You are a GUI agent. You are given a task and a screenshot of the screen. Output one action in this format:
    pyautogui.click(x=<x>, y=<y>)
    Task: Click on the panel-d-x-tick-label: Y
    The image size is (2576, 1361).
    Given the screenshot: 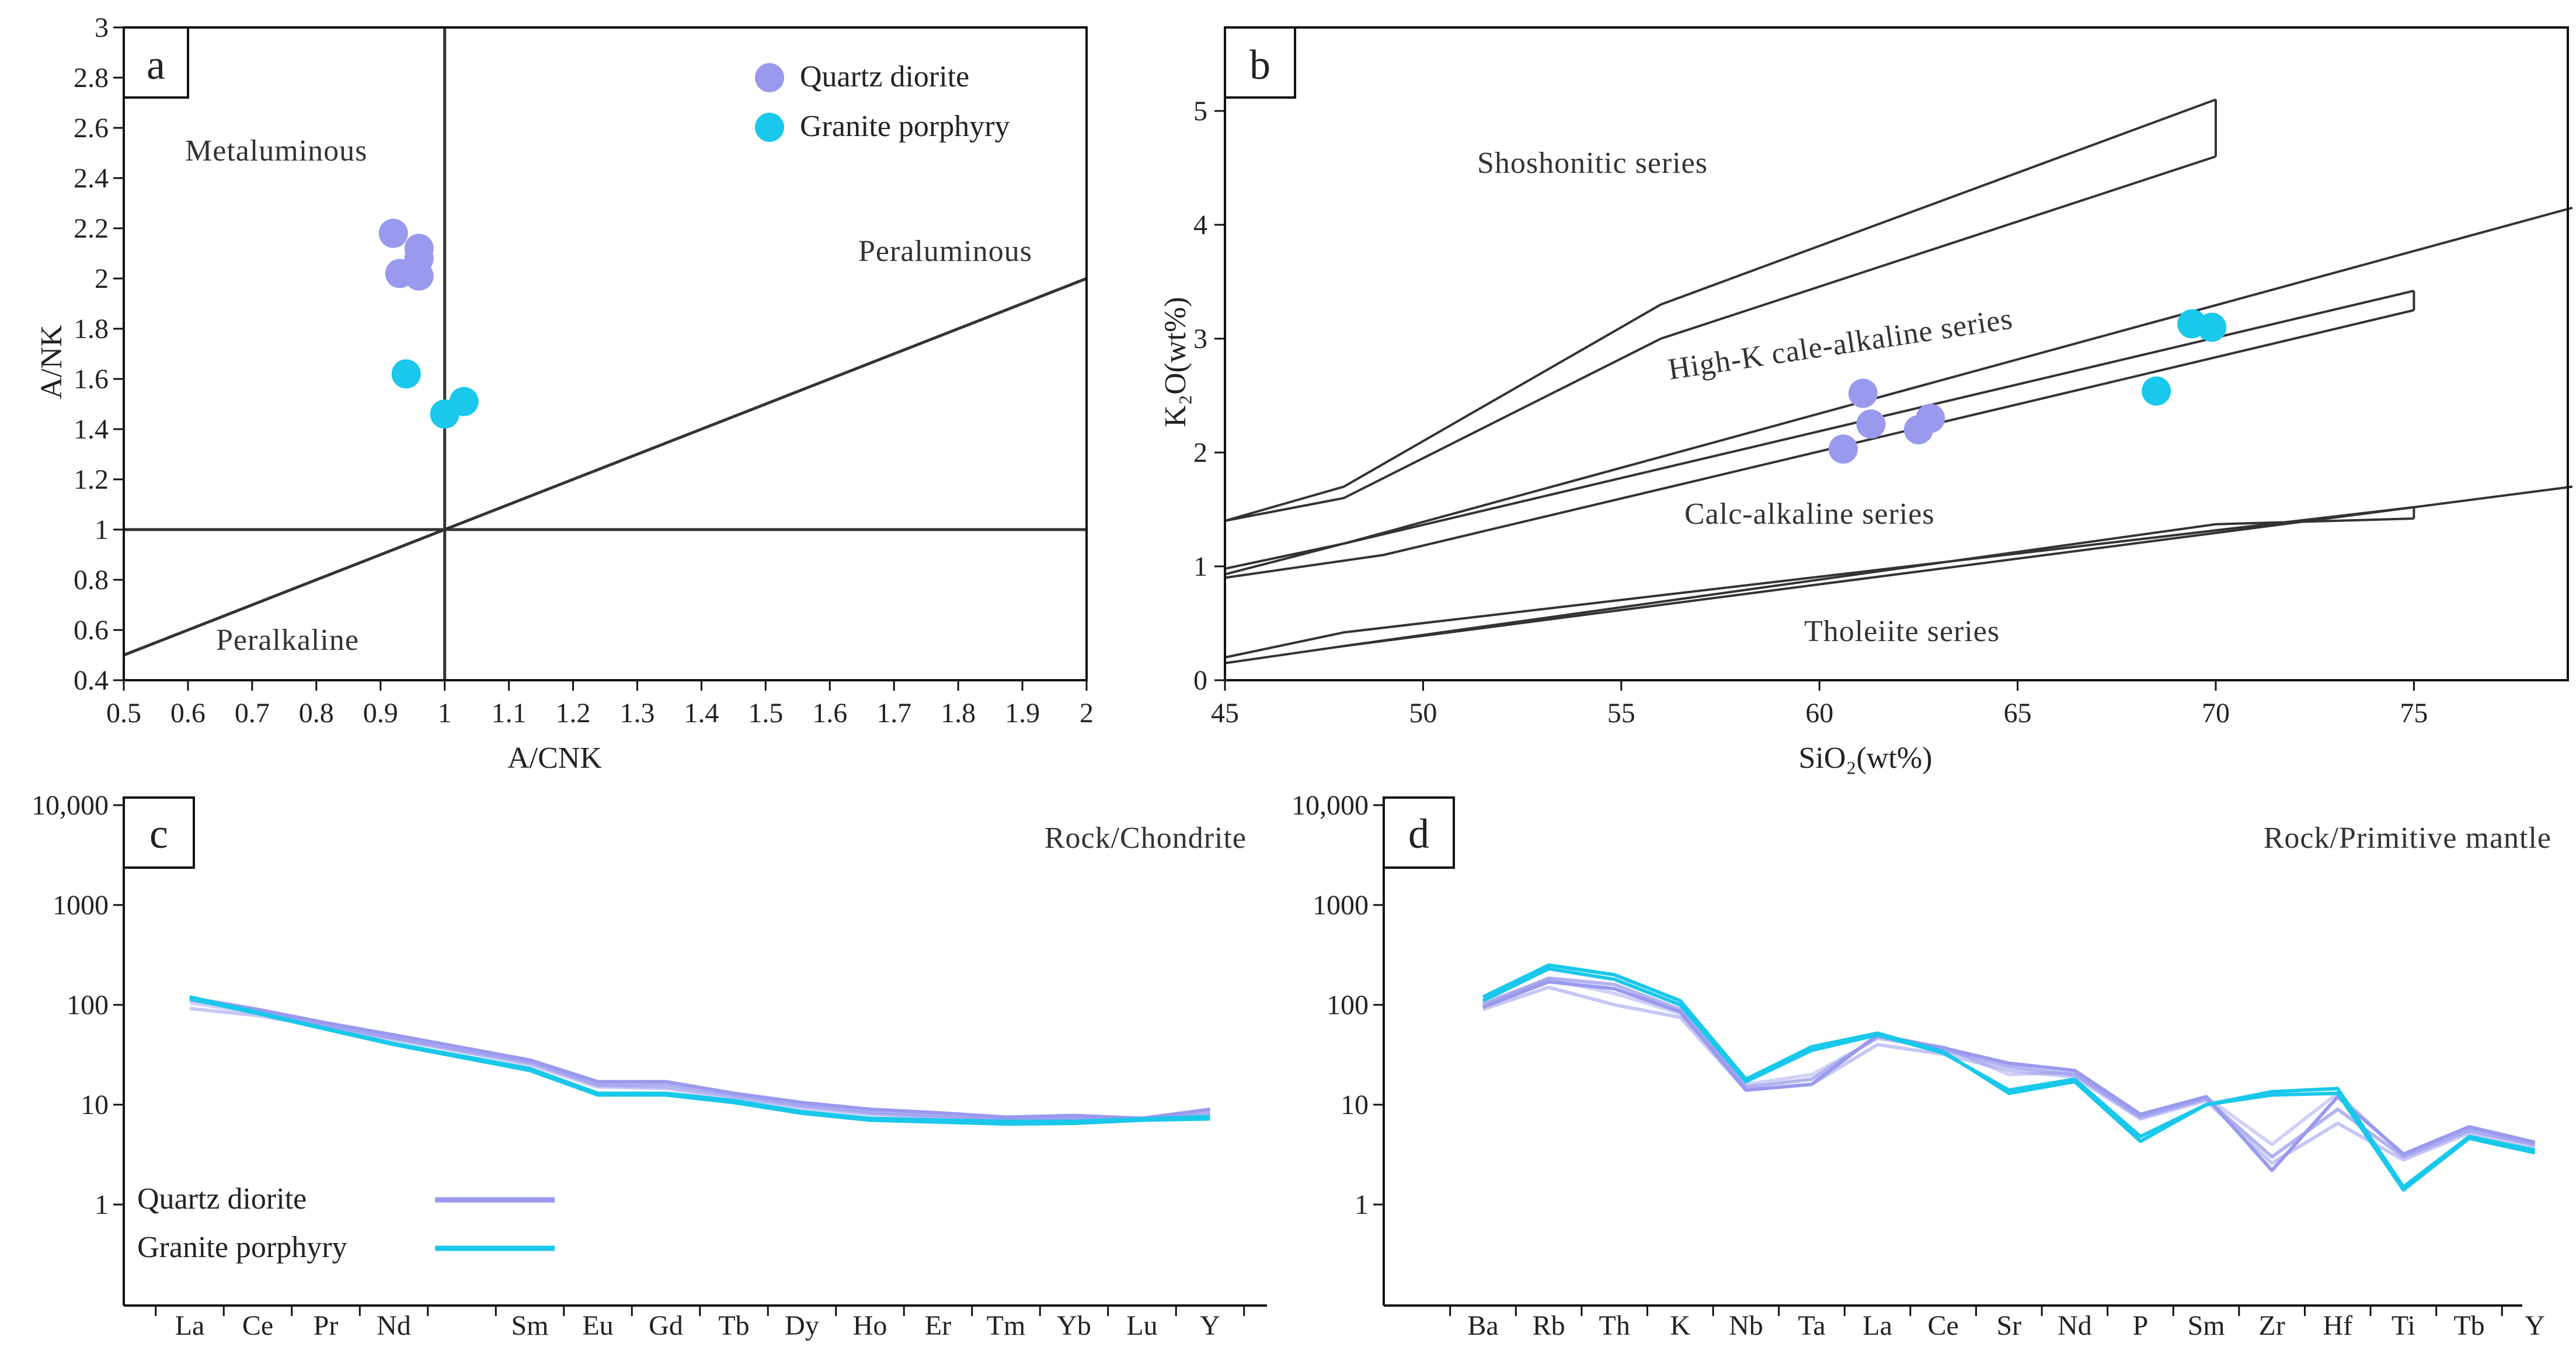 What is the action you would take?
    pyautogui.click(x=2535, y=1325)
    